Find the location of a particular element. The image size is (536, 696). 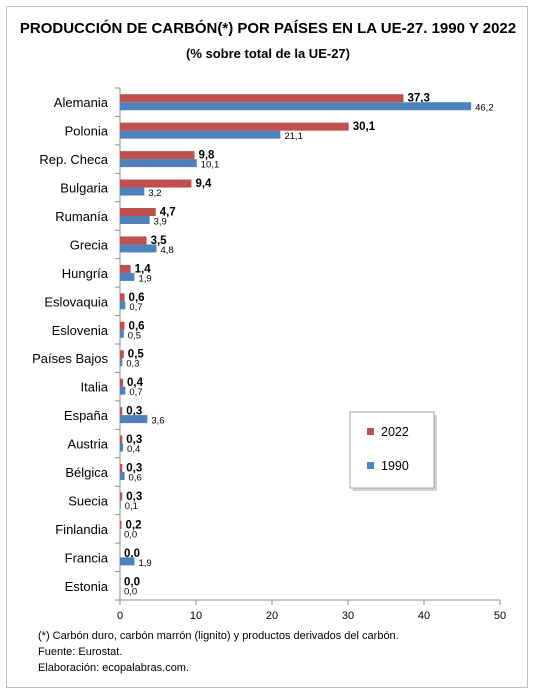

legend-label-1990: 1990 is located at coordinates (395, 466).